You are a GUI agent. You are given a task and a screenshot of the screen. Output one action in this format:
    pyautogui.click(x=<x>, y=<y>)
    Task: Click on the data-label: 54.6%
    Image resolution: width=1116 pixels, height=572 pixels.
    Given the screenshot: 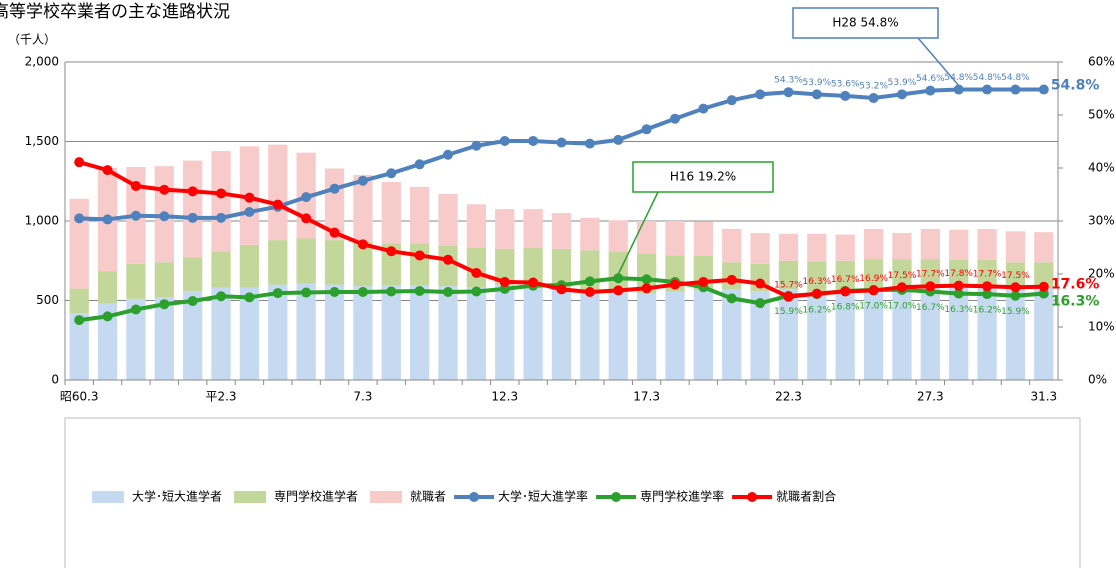 What is the action you would take?
    pyautogui.click(x=930, y=79)
    